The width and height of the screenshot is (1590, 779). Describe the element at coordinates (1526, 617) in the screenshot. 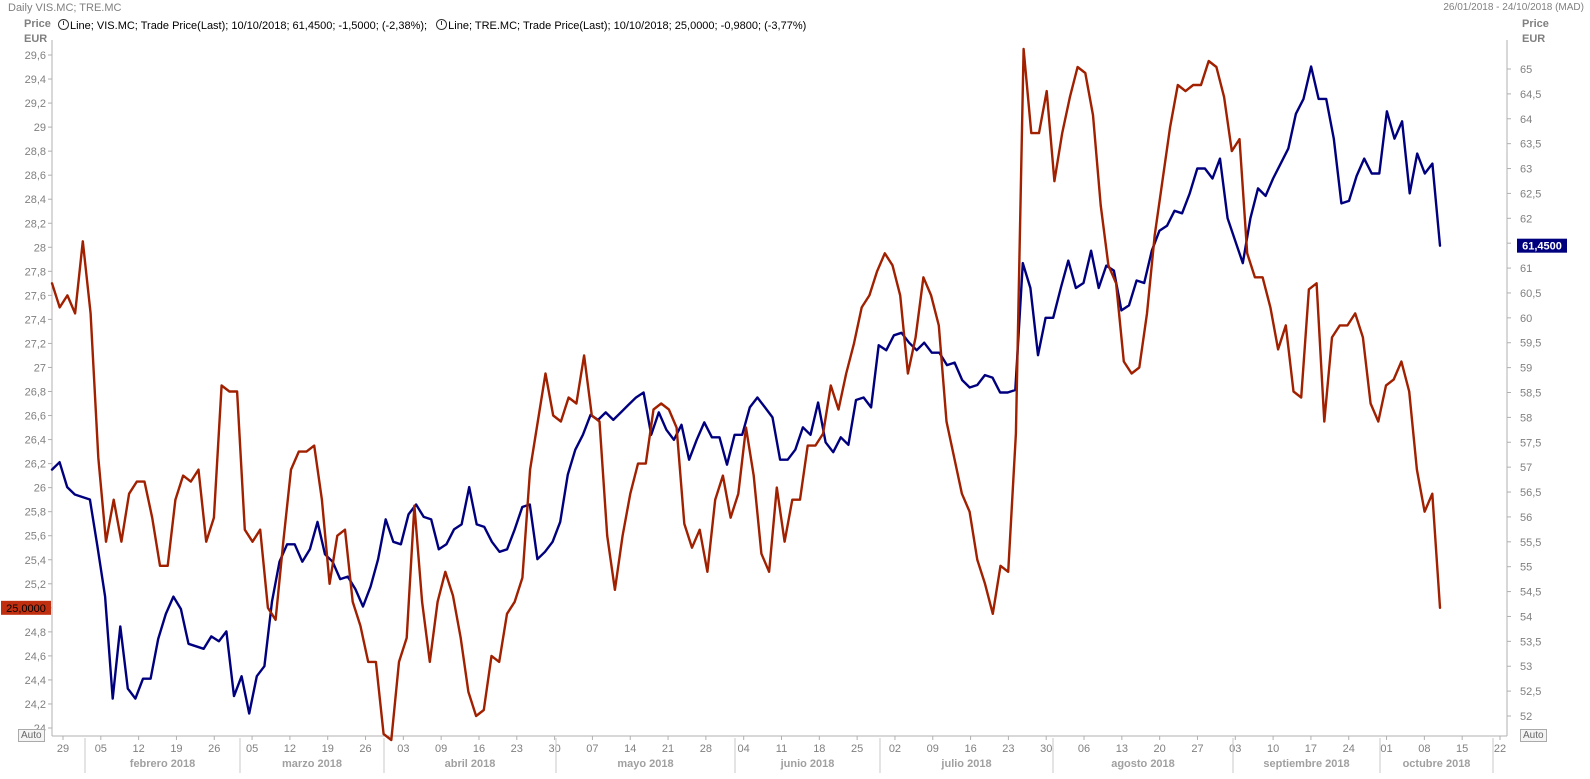

I see `right-axis-tick-label: 54` at that location.